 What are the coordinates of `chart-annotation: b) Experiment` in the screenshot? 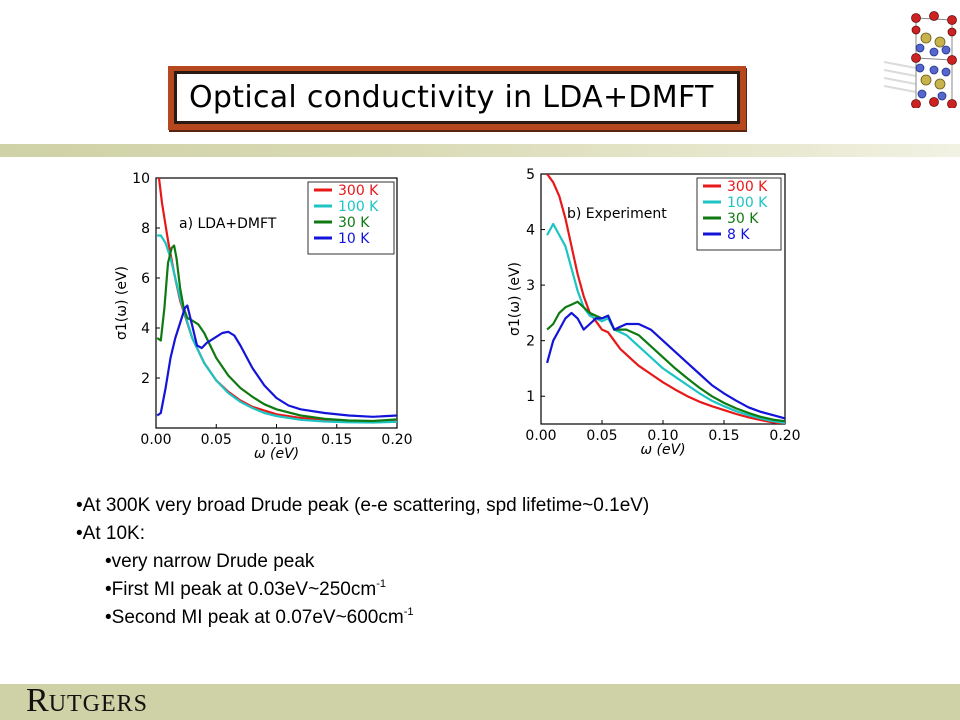 It's located at (617, 214).